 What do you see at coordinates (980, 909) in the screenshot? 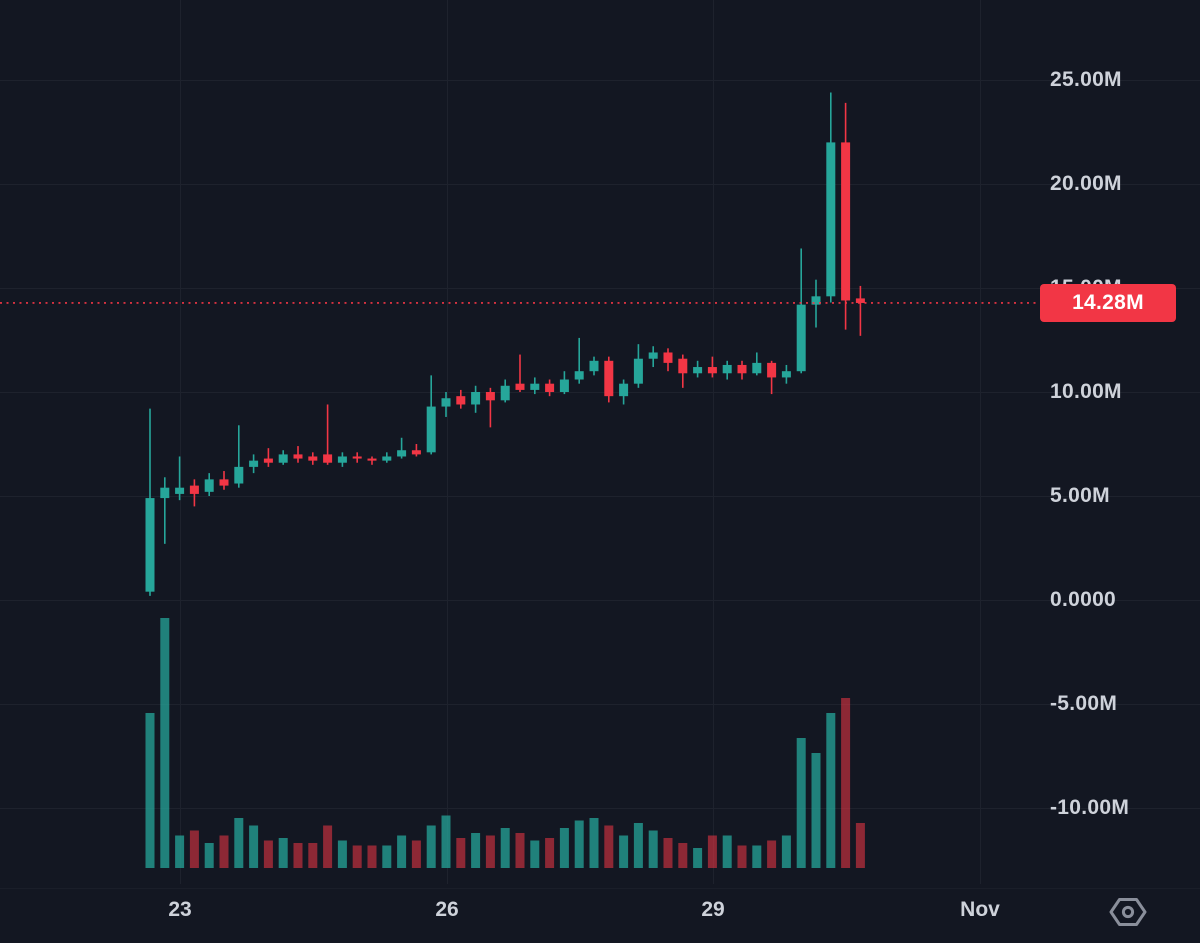
I see `time-tick-label: Nov` at bounding box center [980, 909].